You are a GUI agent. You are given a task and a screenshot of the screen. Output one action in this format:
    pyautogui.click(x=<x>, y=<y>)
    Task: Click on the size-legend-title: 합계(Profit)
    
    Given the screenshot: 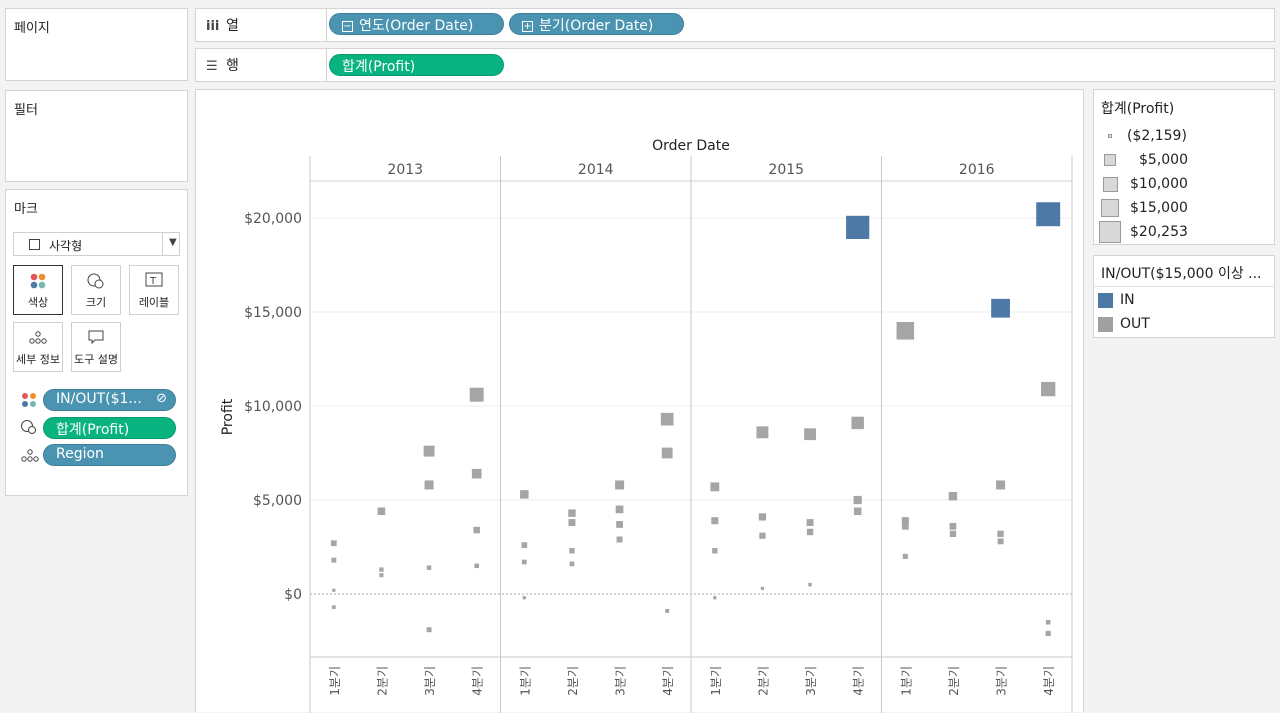 What is the action you would take?
    pyautogui.click(x=1138, y=109)
    